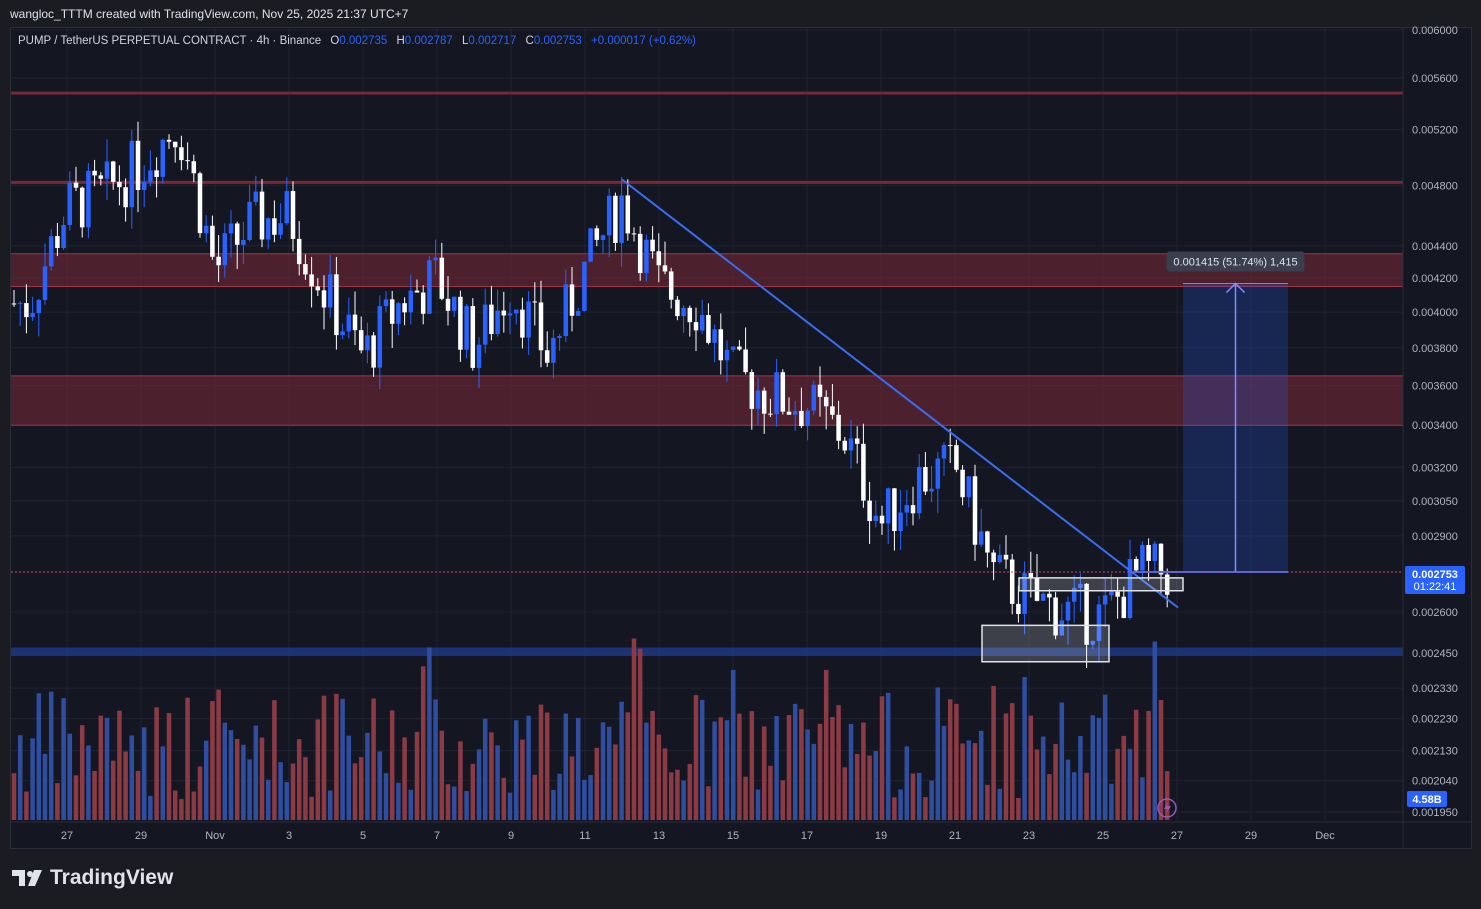  What do you see at coordinates (955, 836) in the screenshot?
I see `time-tick-label: 21` at bounding box center [955, 836].